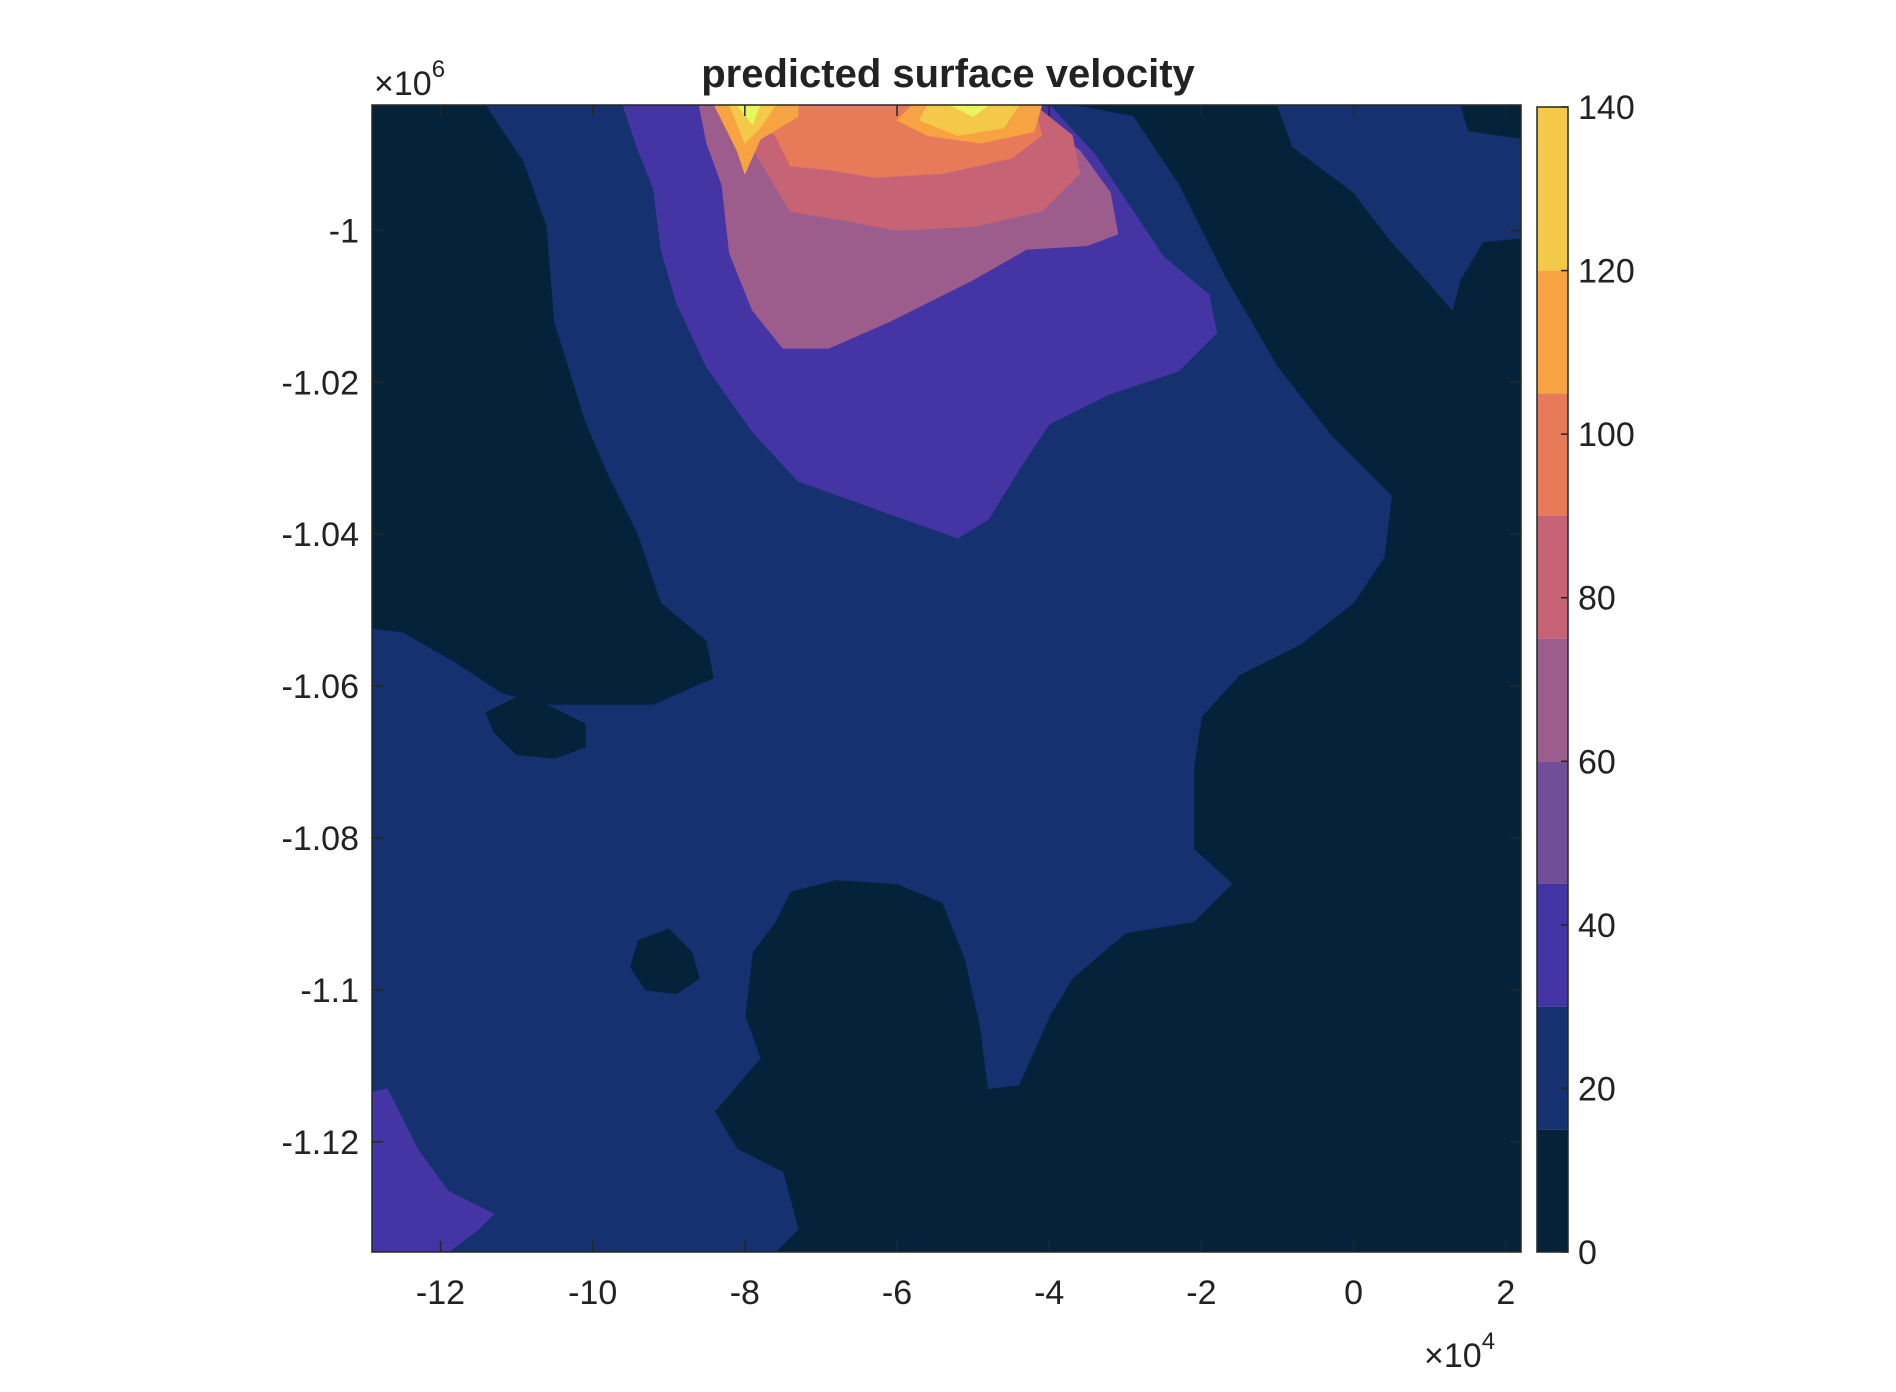 The width and height of the screenshot is (1896, 1392). What do you see at coordinates (321, 687) in the screenshot?
I see `y-tick-label: -1.06` at bounding box center [321, 687].